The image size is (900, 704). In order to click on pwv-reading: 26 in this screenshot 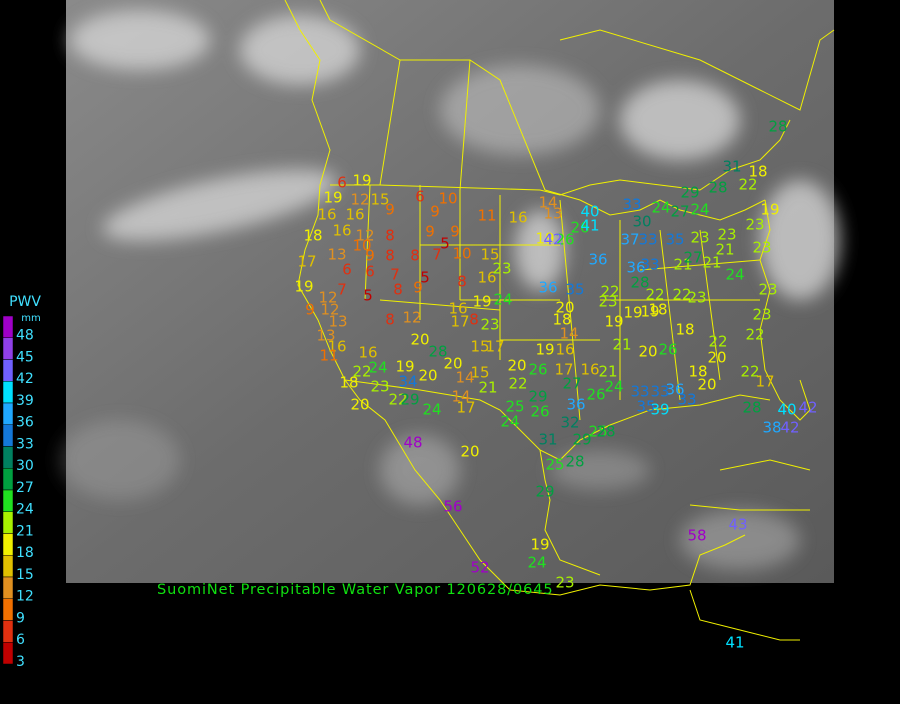, I will do `click(564, 240)`.